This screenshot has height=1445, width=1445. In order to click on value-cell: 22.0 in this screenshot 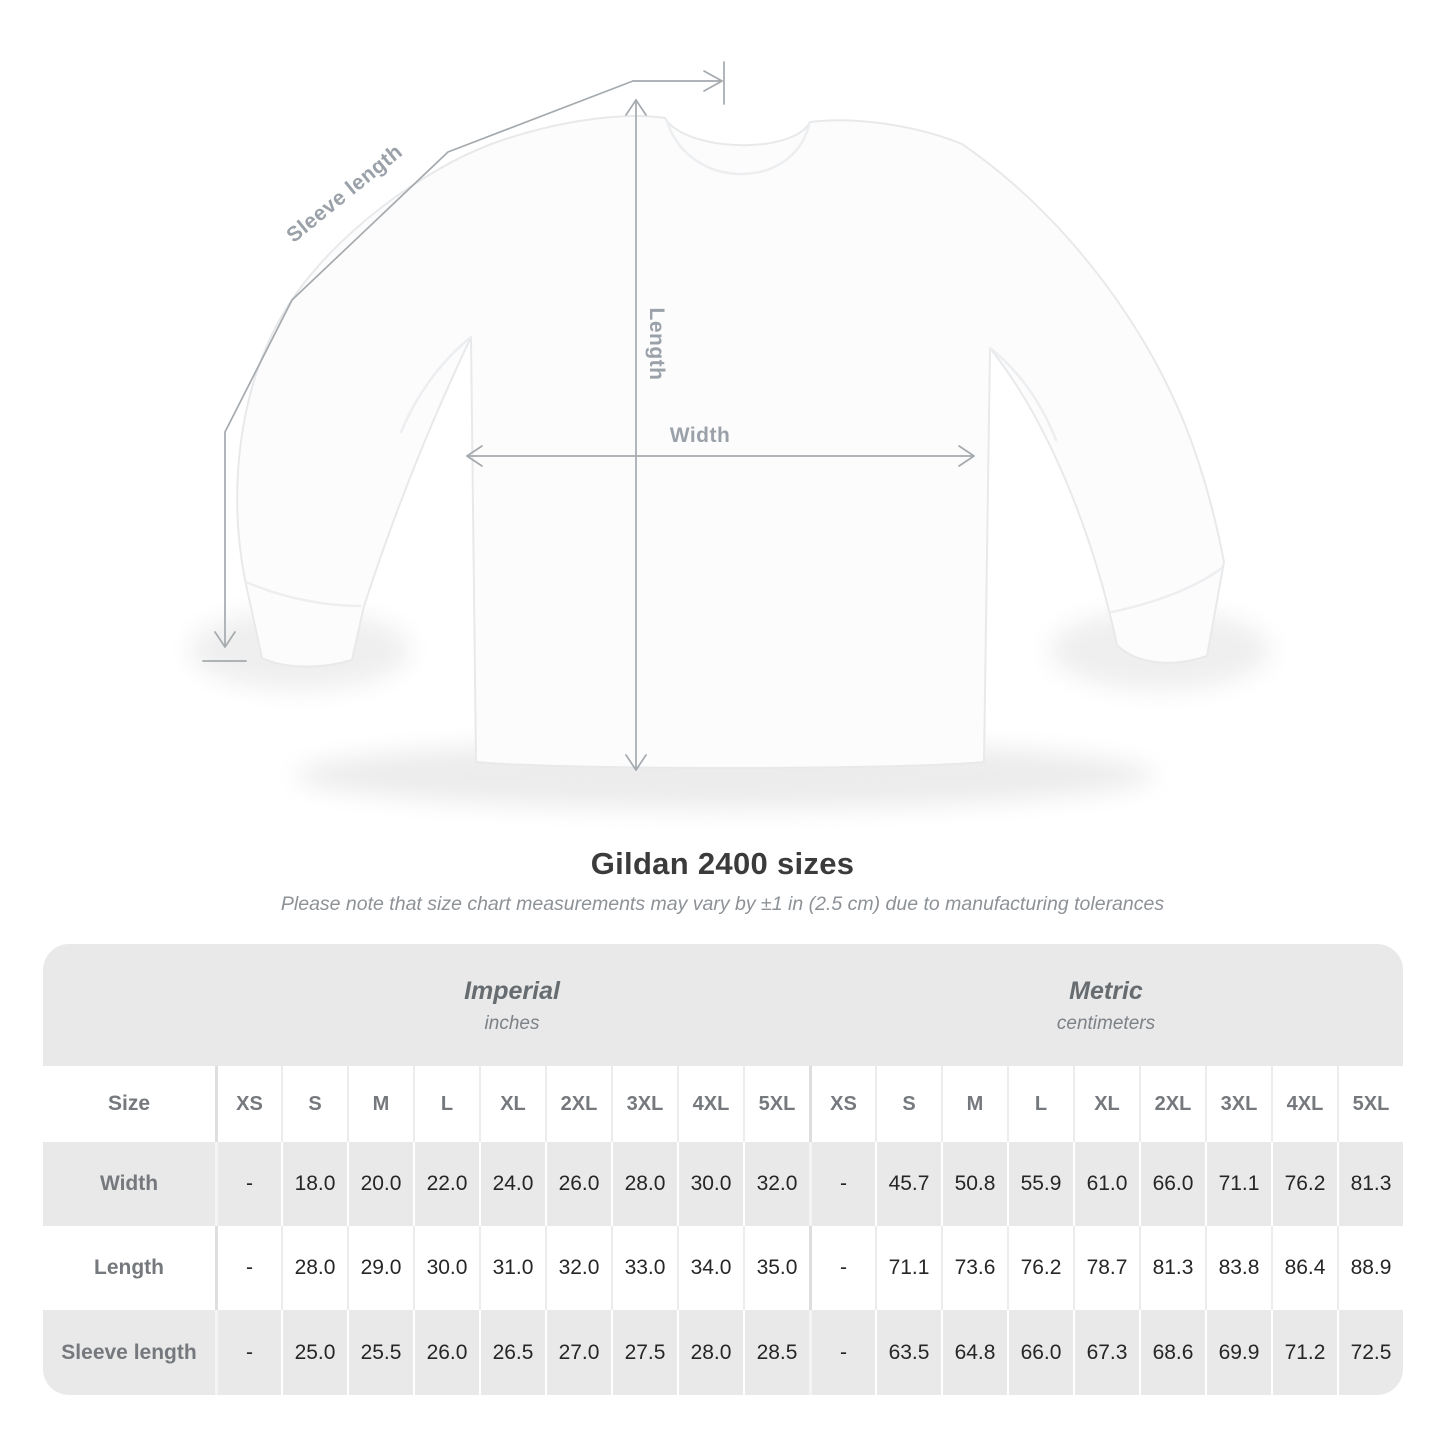, I will do `click(446, 1184)`.